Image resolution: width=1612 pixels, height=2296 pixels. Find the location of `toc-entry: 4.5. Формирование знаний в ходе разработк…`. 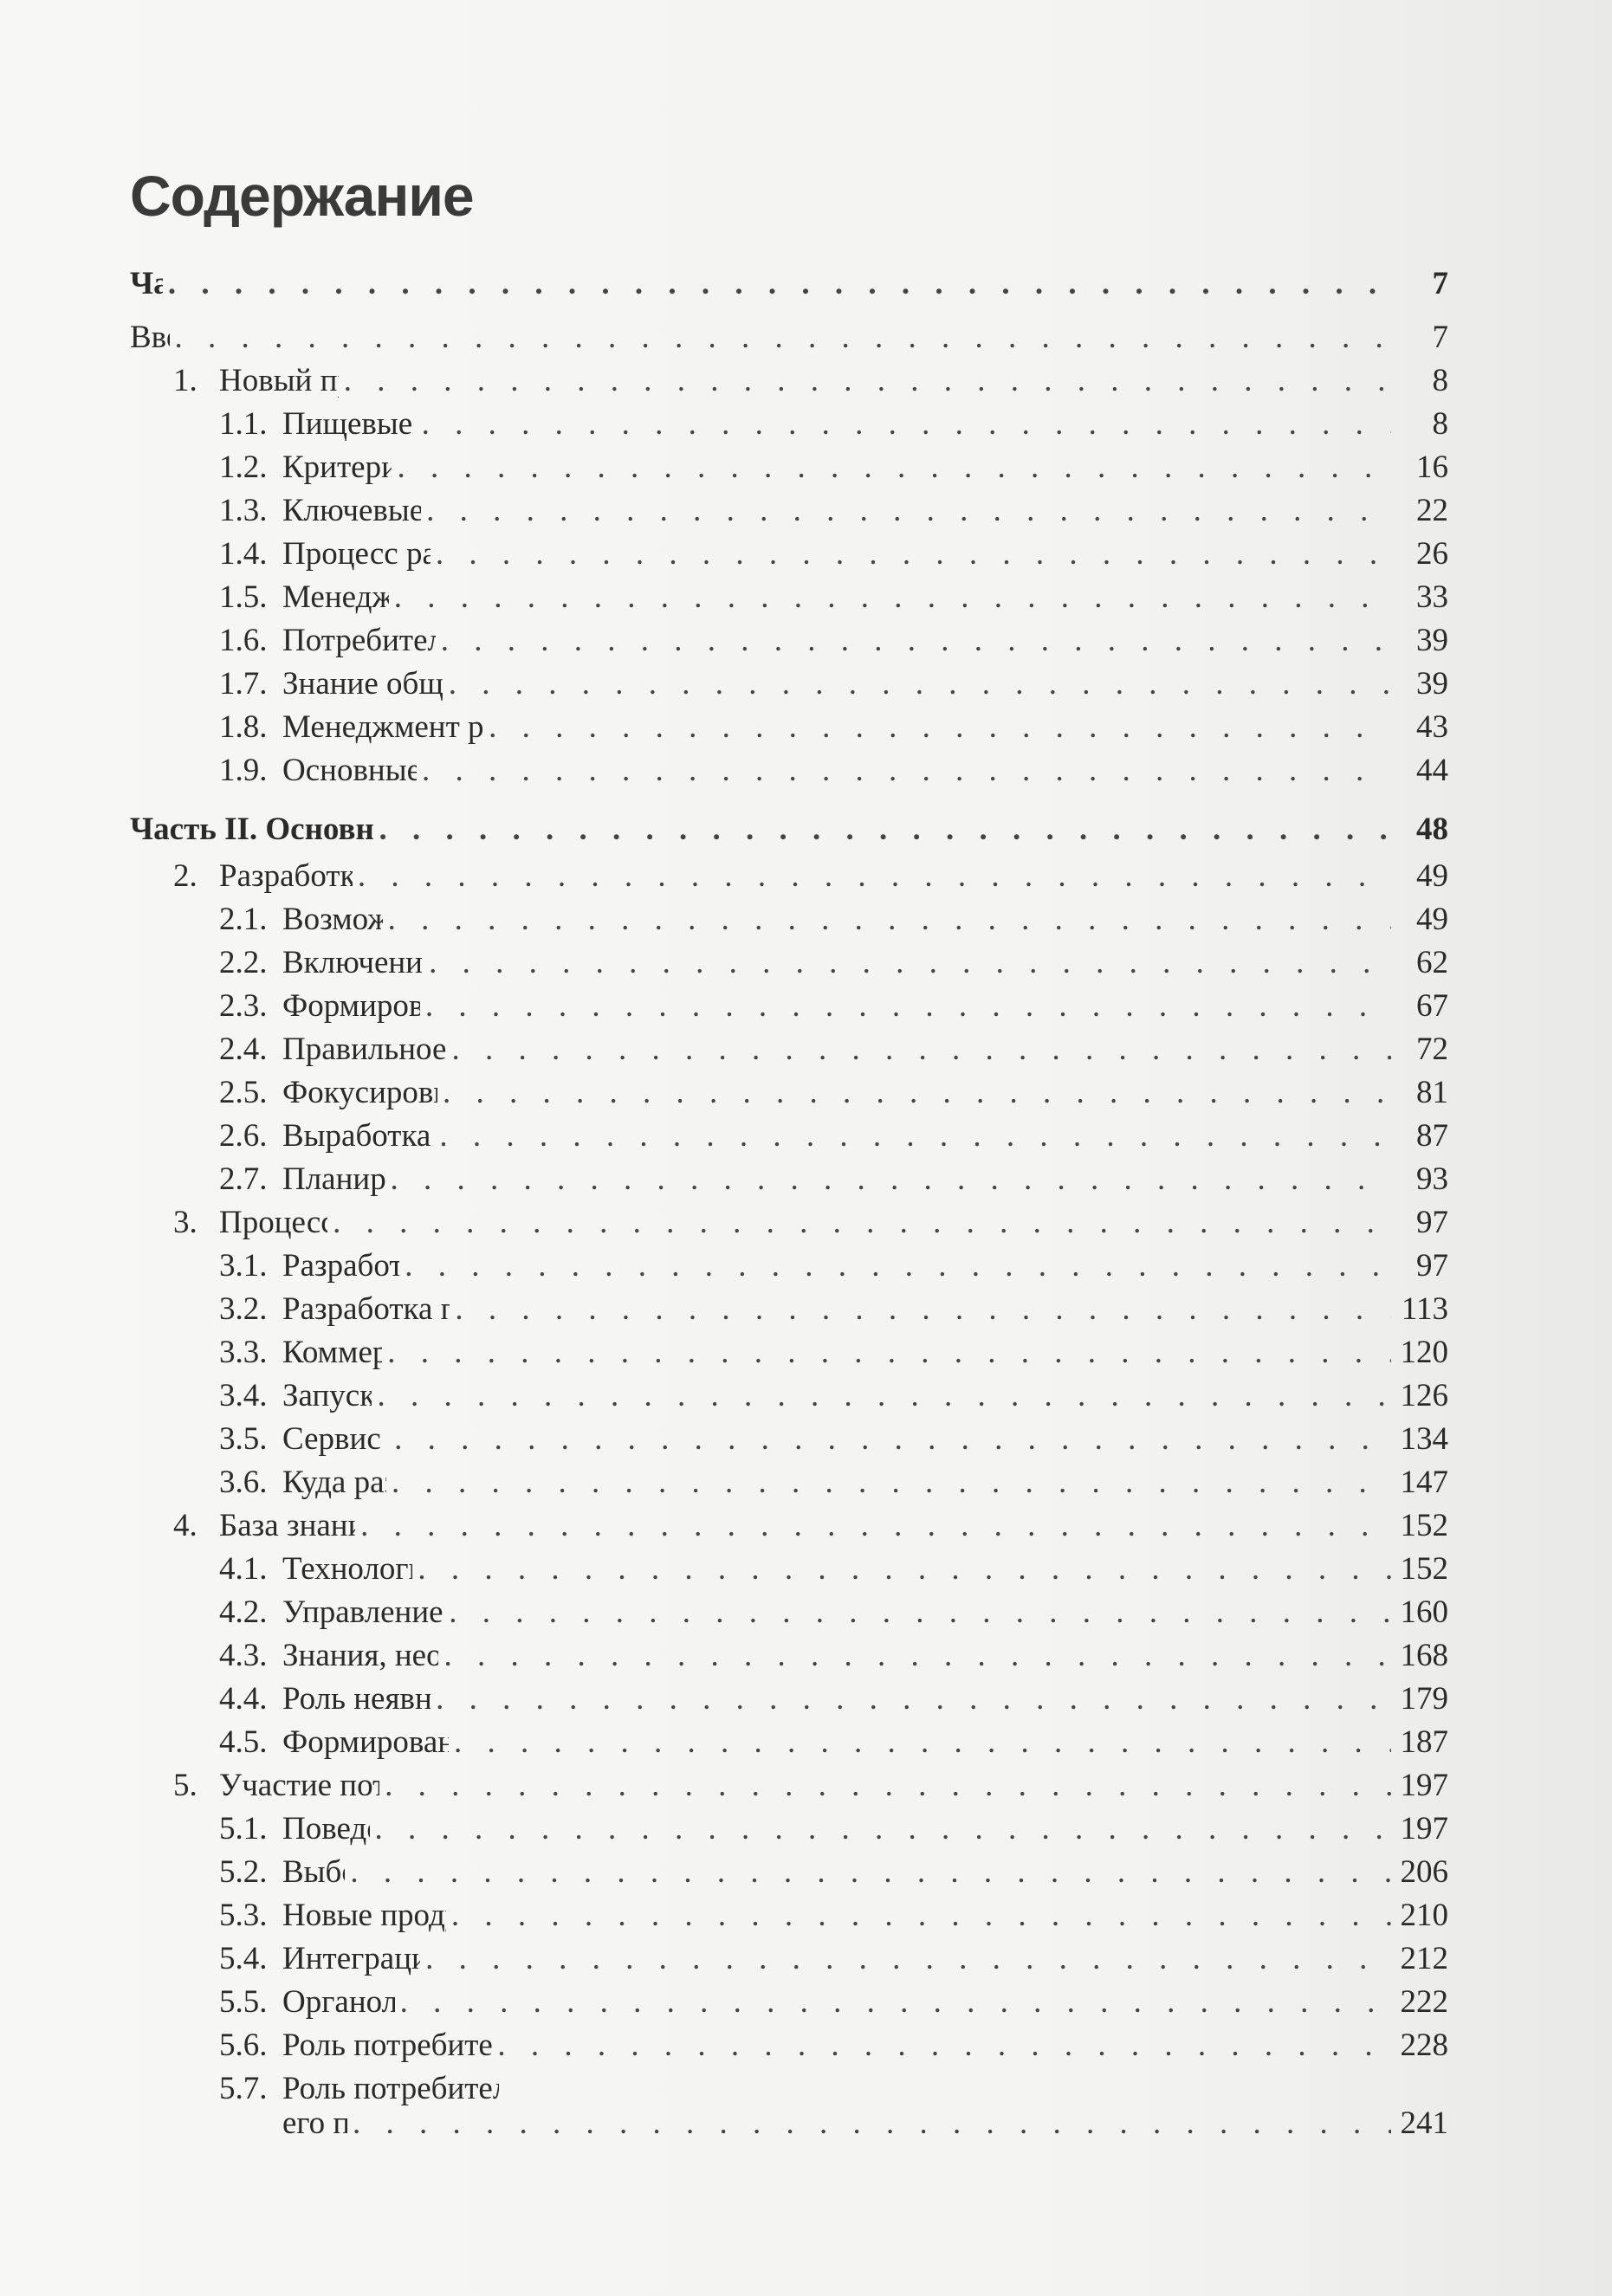

toc-entry: 4.5. Формирование знаний в ходе разработк… is located at coordinates (789, 1740).